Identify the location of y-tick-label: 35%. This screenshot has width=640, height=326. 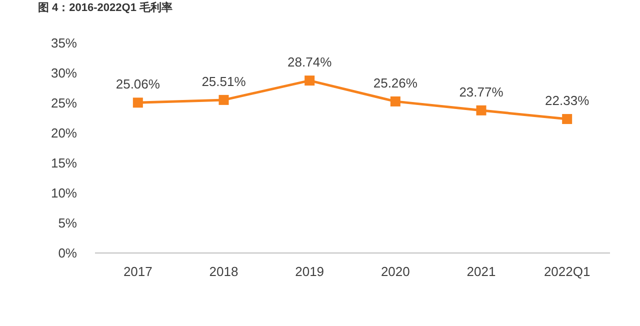
(64, 43).